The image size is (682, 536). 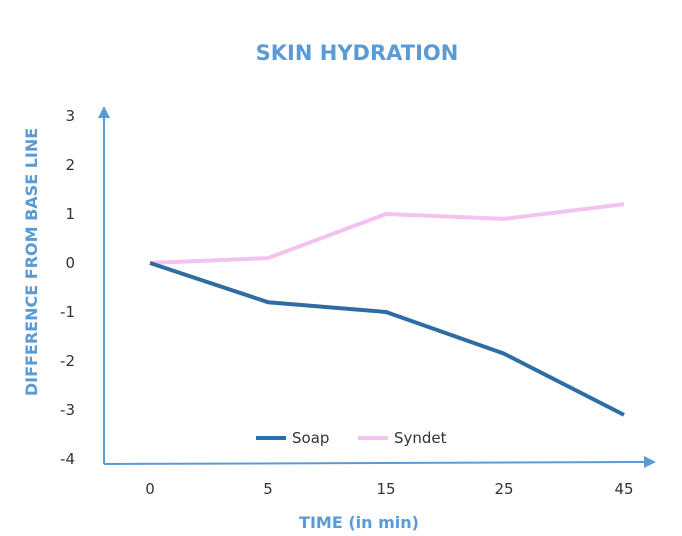 I want to click on chart-title: SKIN HYDRATION, so click(x=357, y=53).